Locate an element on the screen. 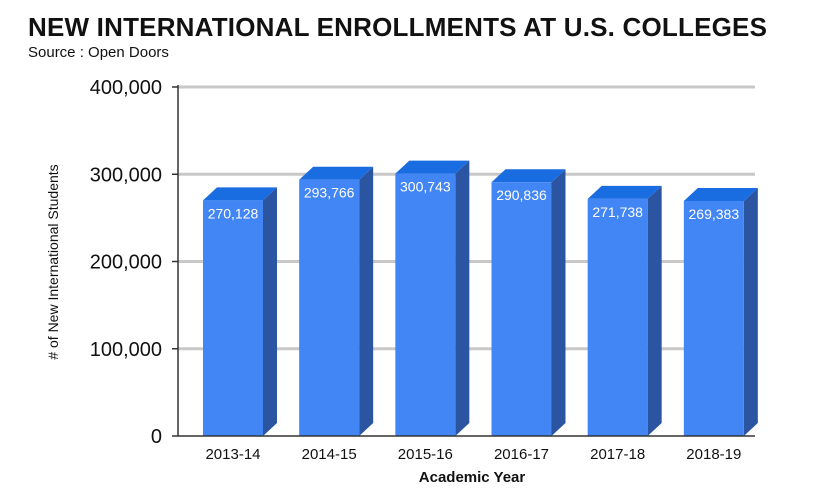 This screenshot has width=833, height=500. data-label: 271,738 is located at coordinates (617, 212).